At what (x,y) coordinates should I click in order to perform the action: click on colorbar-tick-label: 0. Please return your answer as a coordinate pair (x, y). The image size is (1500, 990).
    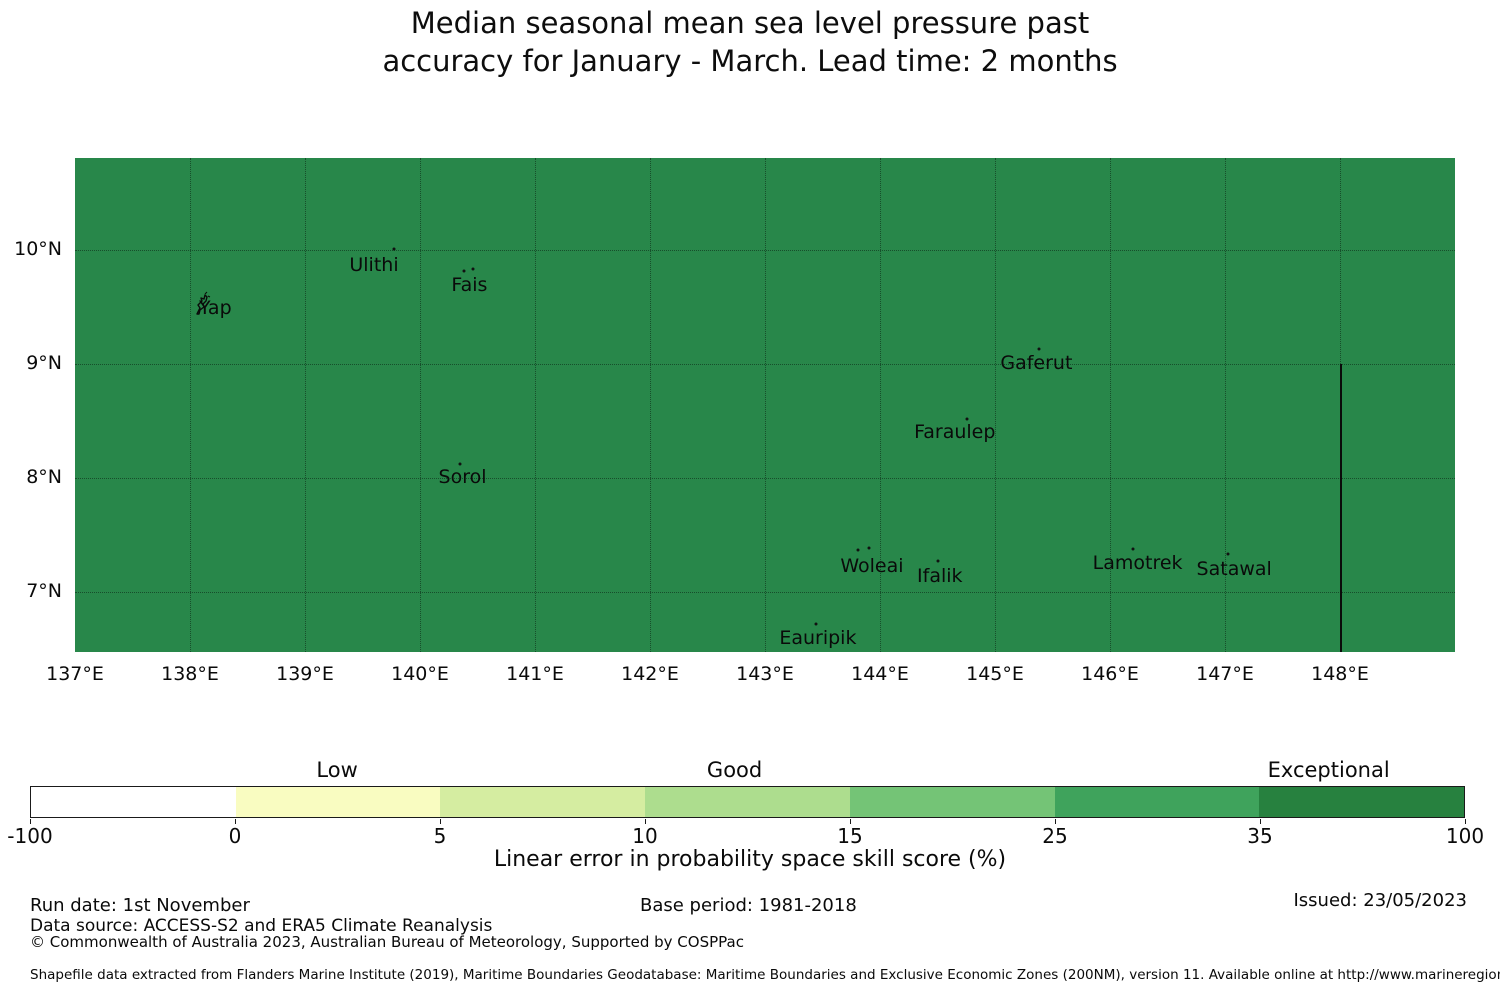
    Looking at the image, I should click on (235, 836).